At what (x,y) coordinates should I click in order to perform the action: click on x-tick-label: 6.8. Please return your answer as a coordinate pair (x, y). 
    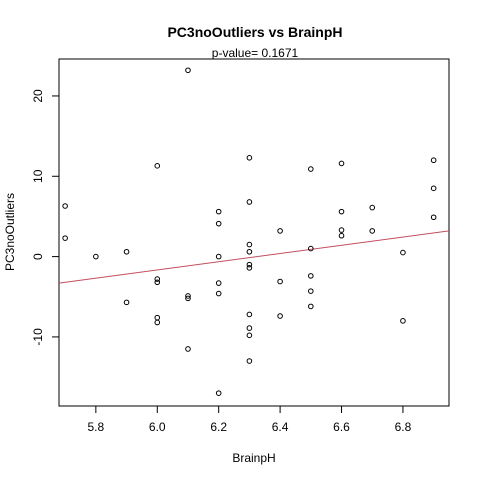
    Looking at the image, I should click on (403, 427).